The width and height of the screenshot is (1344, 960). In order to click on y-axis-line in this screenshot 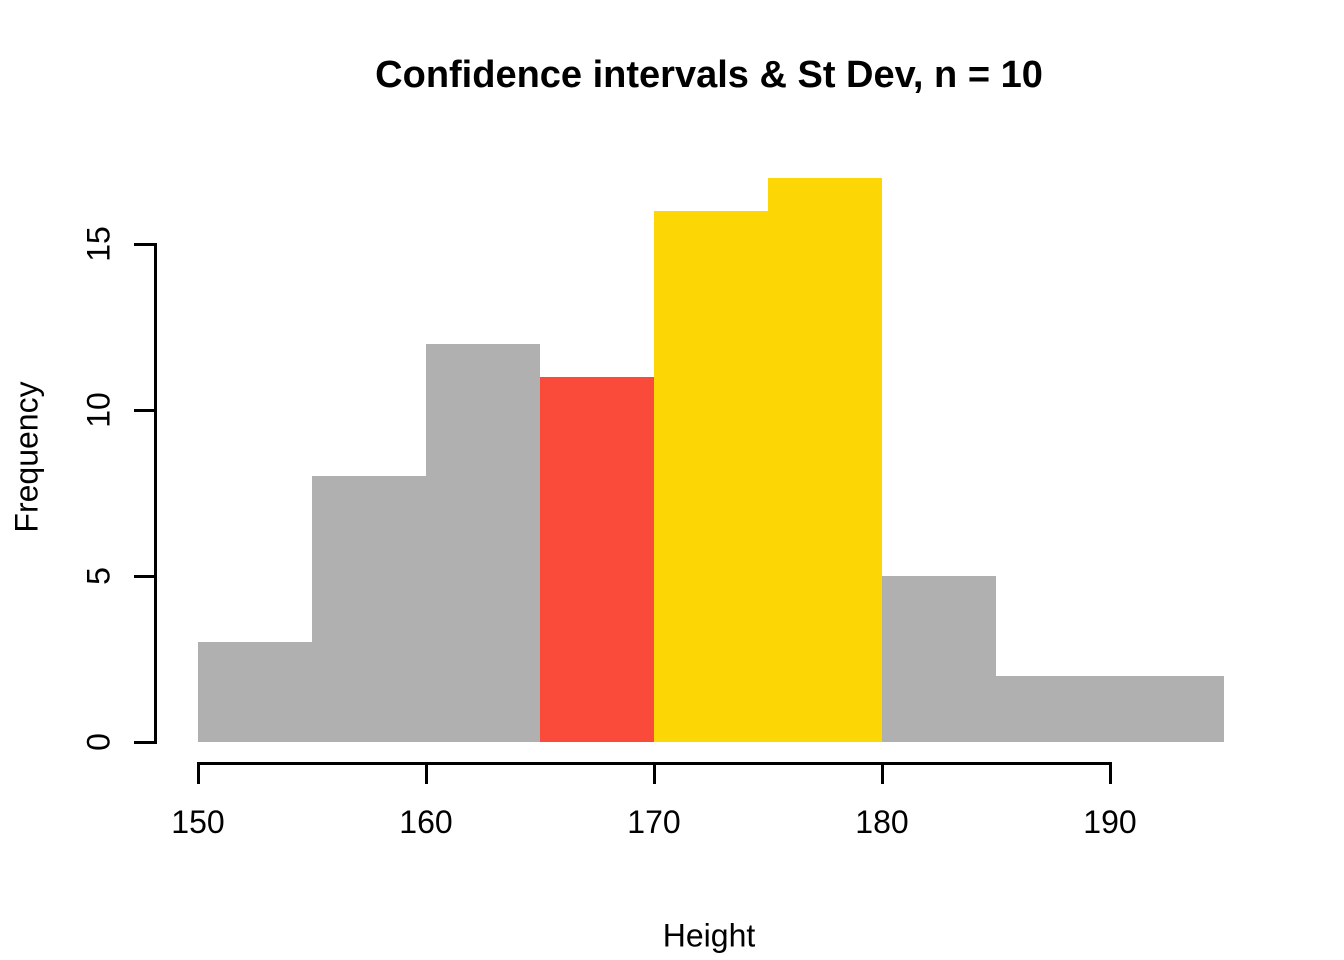, I will do `click(155, 493)`.